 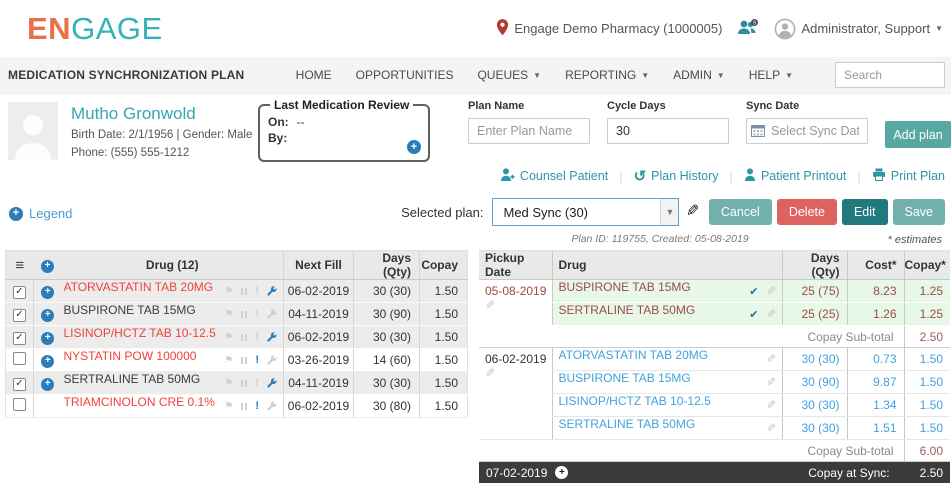 I want to click on nav-item-home: HOME, so click(x=313, y=75).